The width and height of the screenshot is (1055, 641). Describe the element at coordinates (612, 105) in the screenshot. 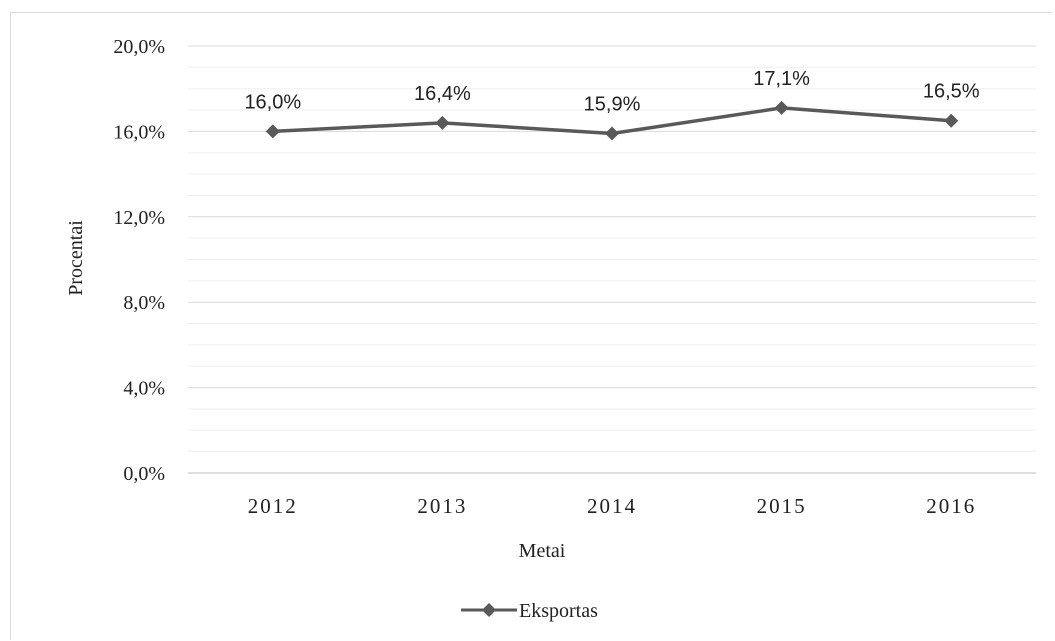

I see `data-label: 15,9%` at that location.